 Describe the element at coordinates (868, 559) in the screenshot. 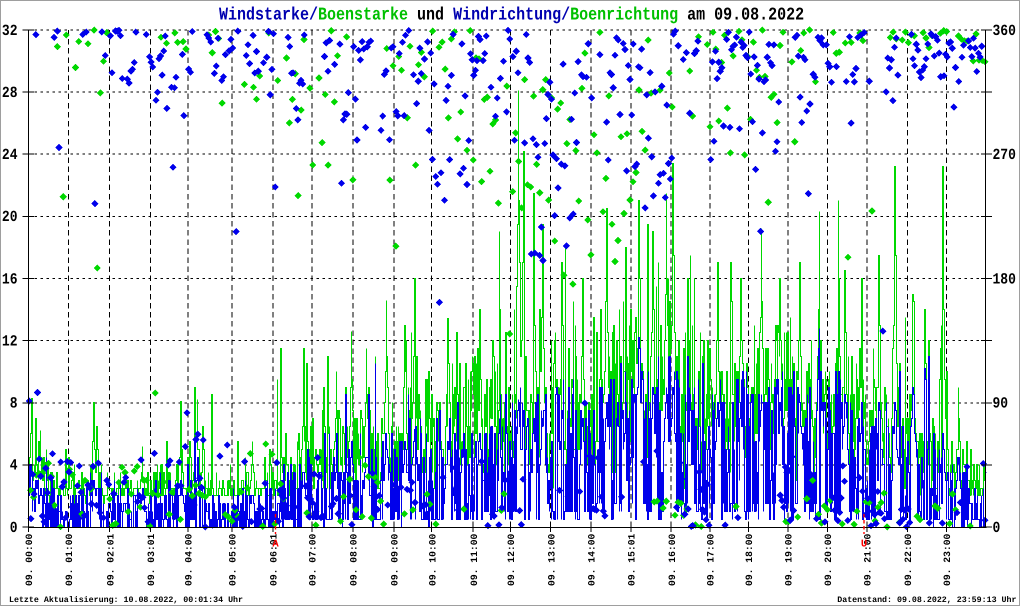

I see `svg-text: 09. 21:00` at that location.